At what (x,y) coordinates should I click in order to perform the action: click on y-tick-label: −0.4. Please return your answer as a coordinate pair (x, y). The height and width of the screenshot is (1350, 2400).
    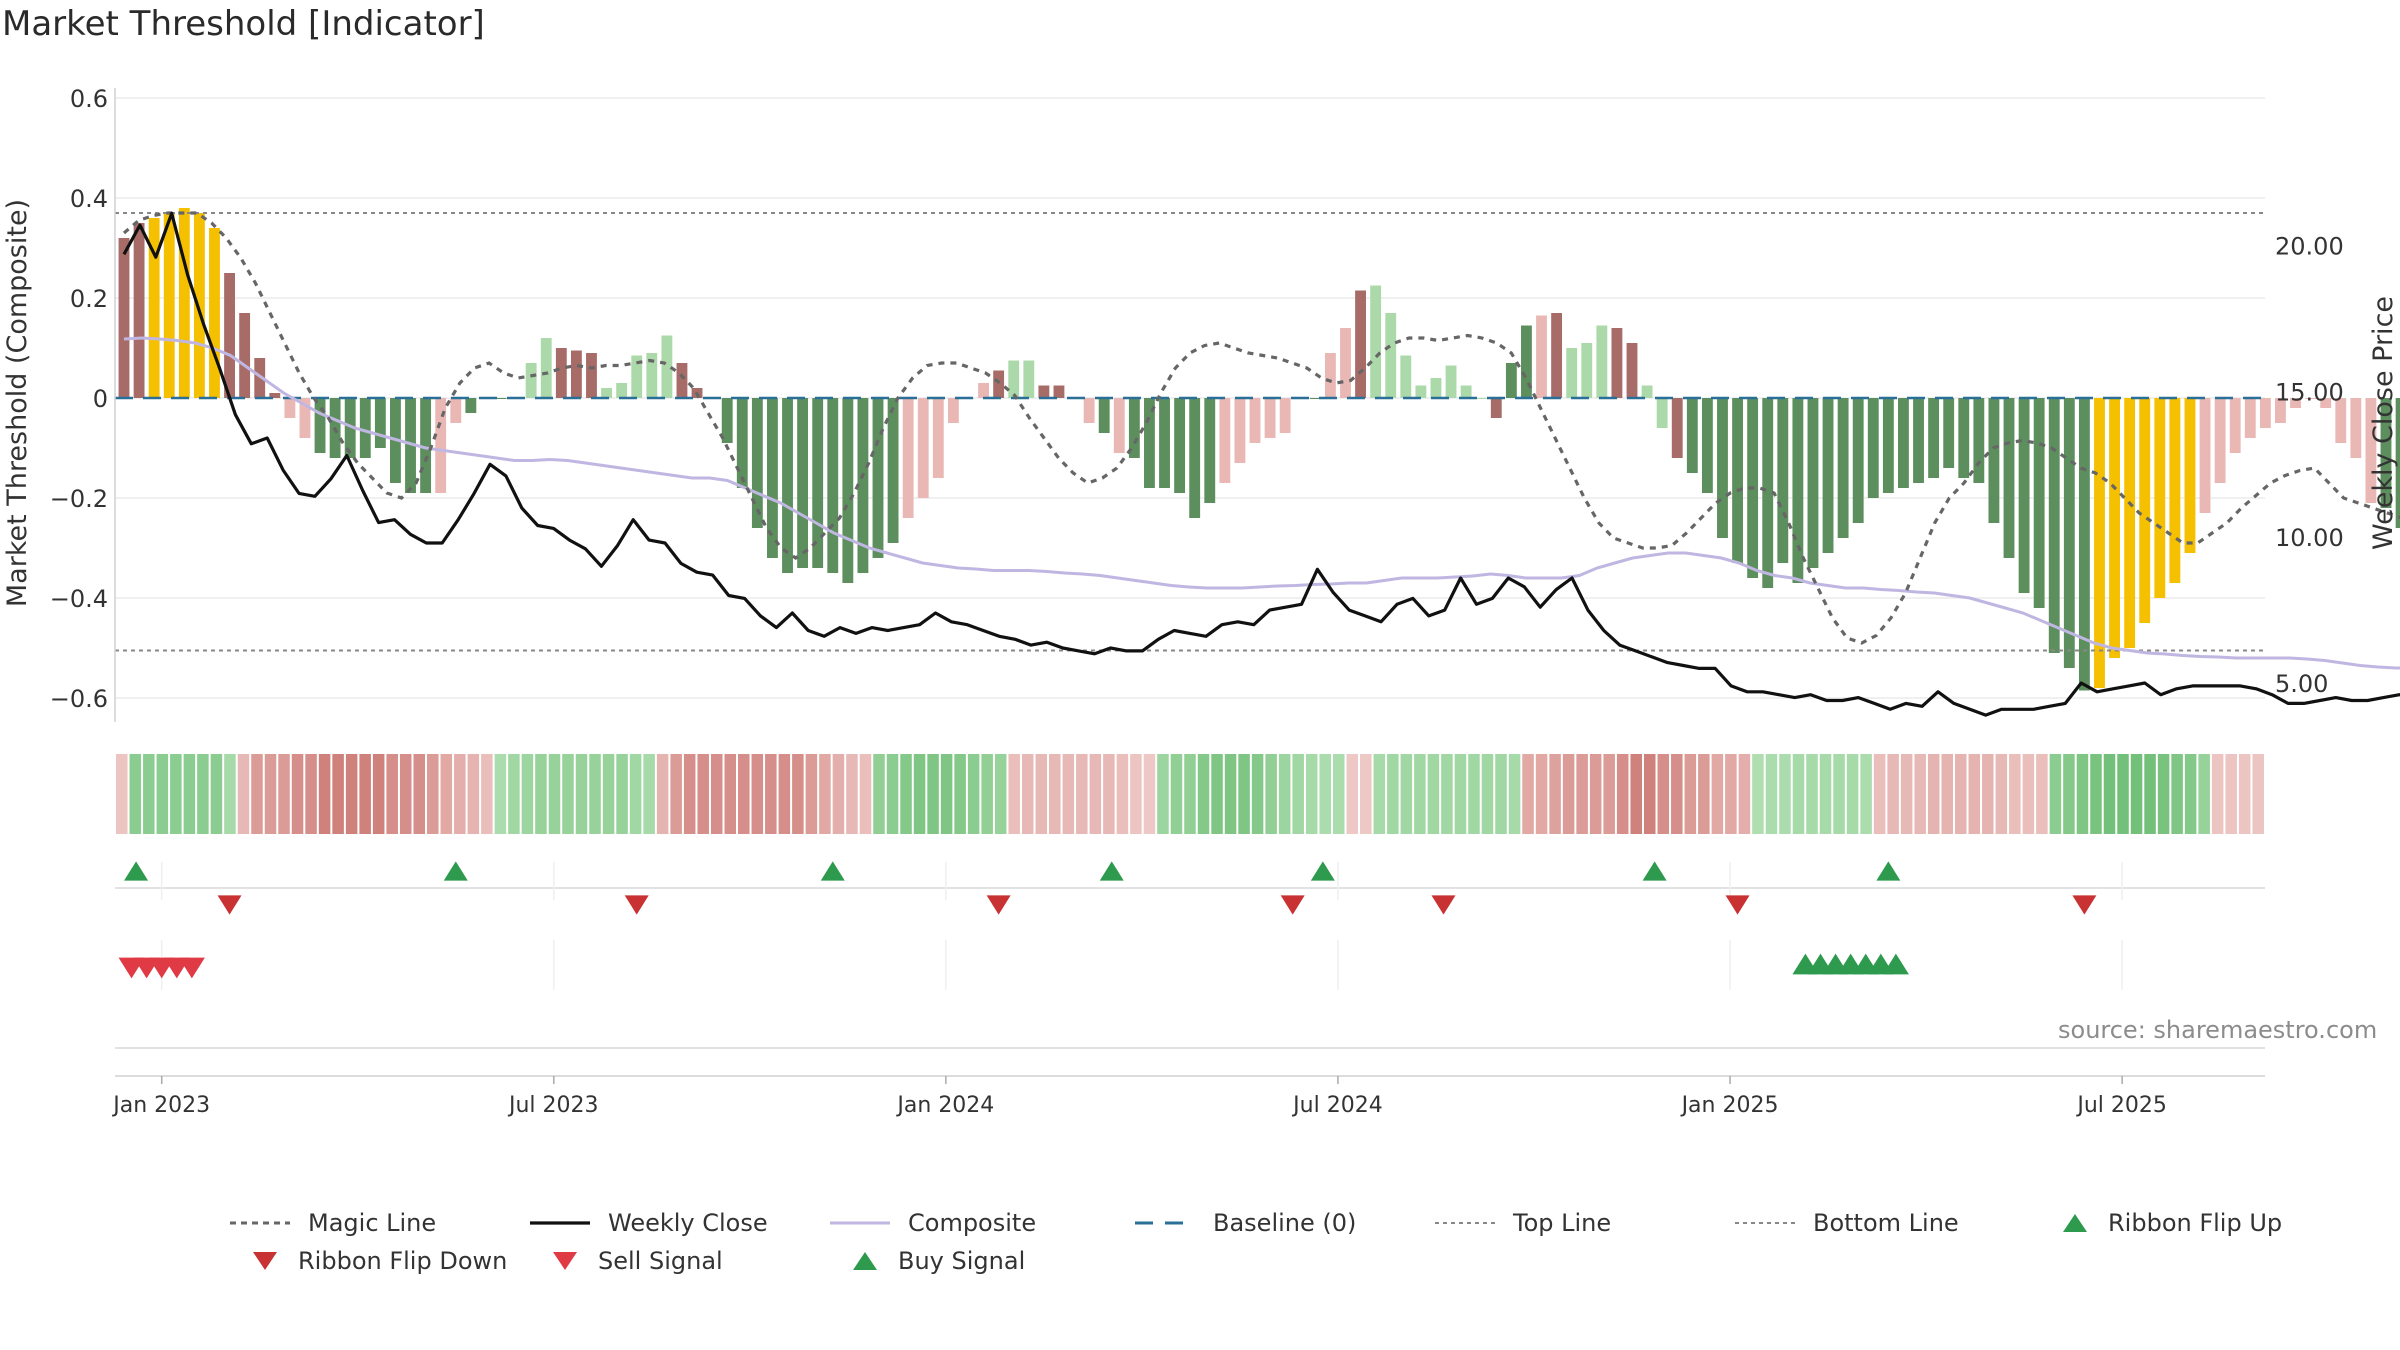
    Looking at the image, I should click on (79, 599).